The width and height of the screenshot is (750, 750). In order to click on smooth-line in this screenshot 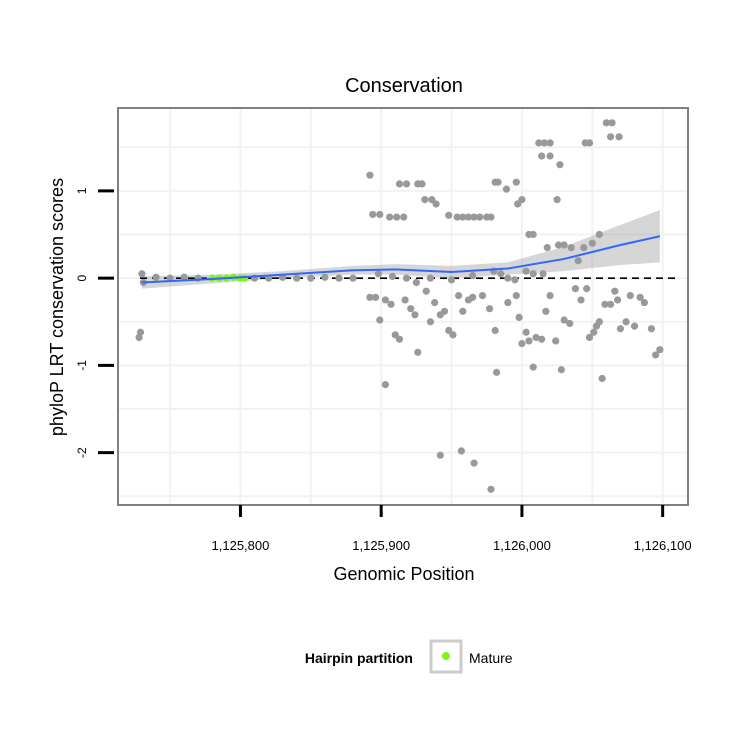, I will do `click(401, 259)`.